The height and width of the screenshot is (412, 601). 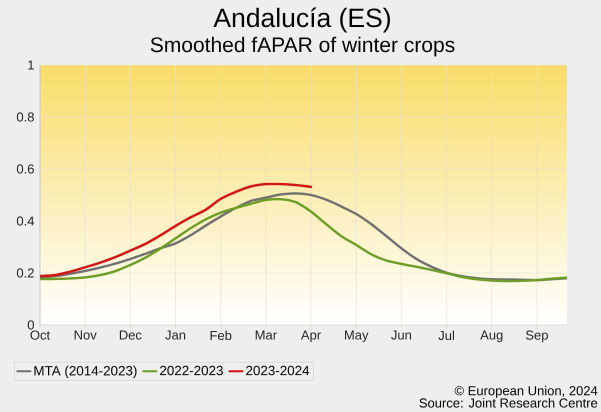 What do you see at coordinates (221, 335) in the screenshot?
I see `x-tick-label: Feb` at bounding box center [221, 335].